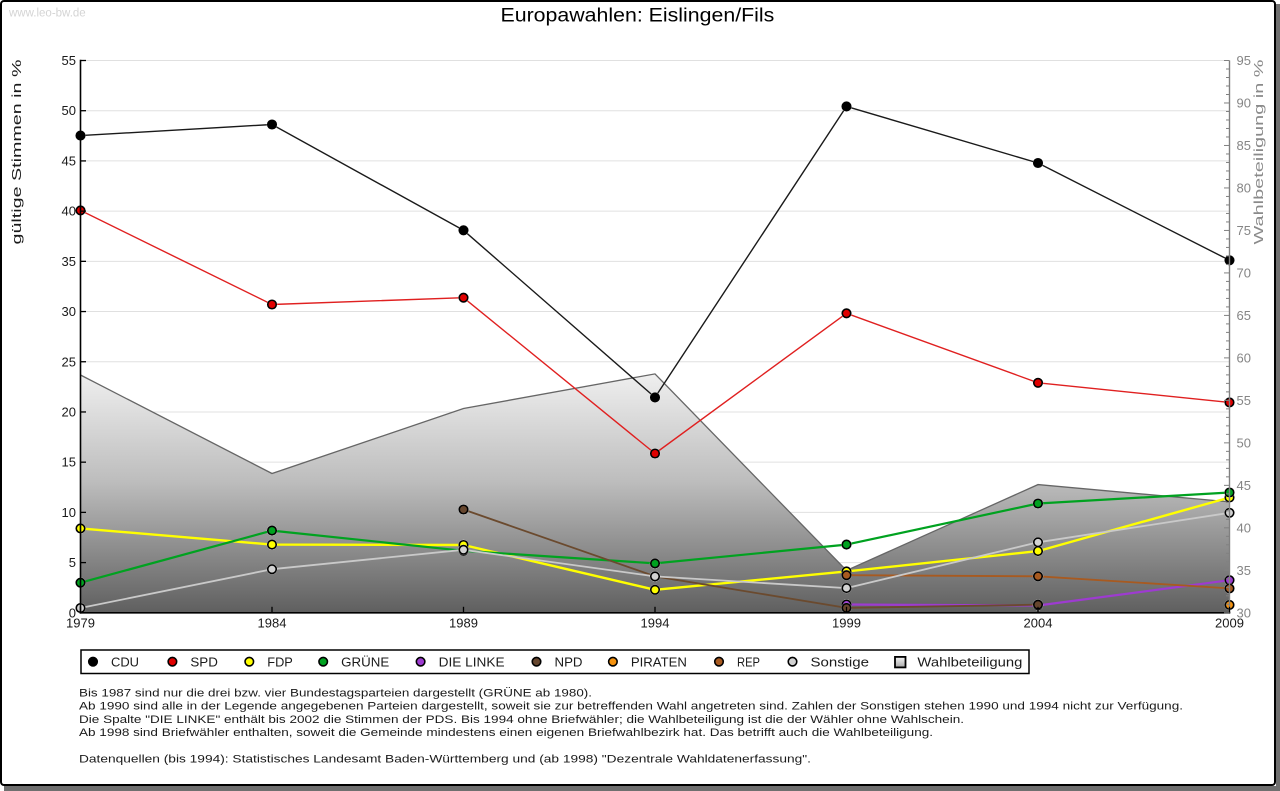 This screenshot has width=1280, height=791. What do you see at coordinates (80, 623) in the screenshot?
I see `svg-text: 1979` at bounding box center [80, 623].